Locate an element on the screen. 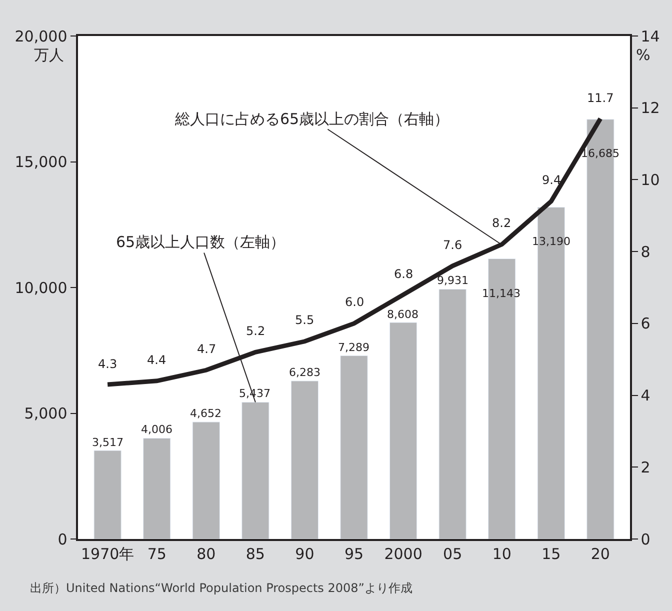 The width and height of the screenshot is (672, 611). data-label: 4.4 is located at coordinates (156, 360).